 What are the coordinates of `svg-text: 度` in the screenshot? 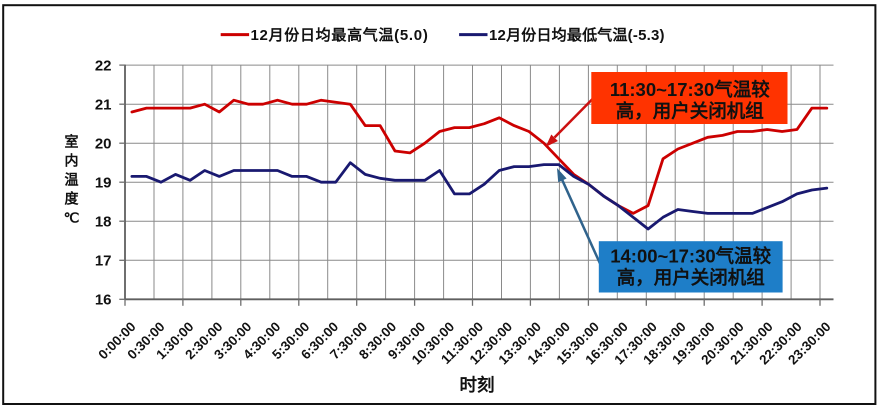 It's located at (72, 199).